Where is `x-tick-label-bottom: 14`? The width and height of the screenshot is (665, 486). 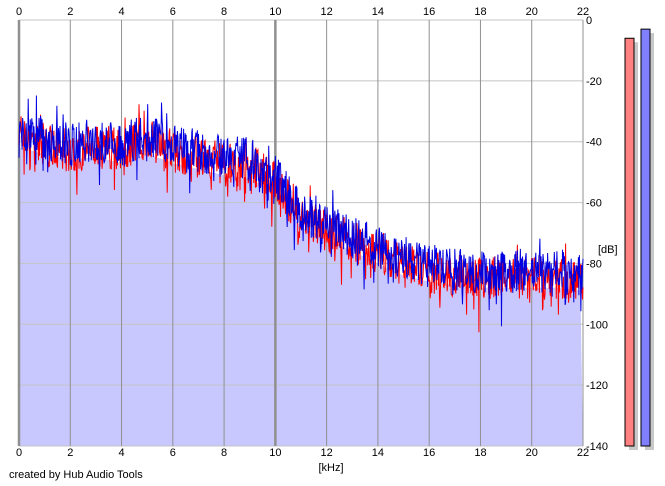
x-tick-label-bottom: 14 is located at coordinates (378, 453).